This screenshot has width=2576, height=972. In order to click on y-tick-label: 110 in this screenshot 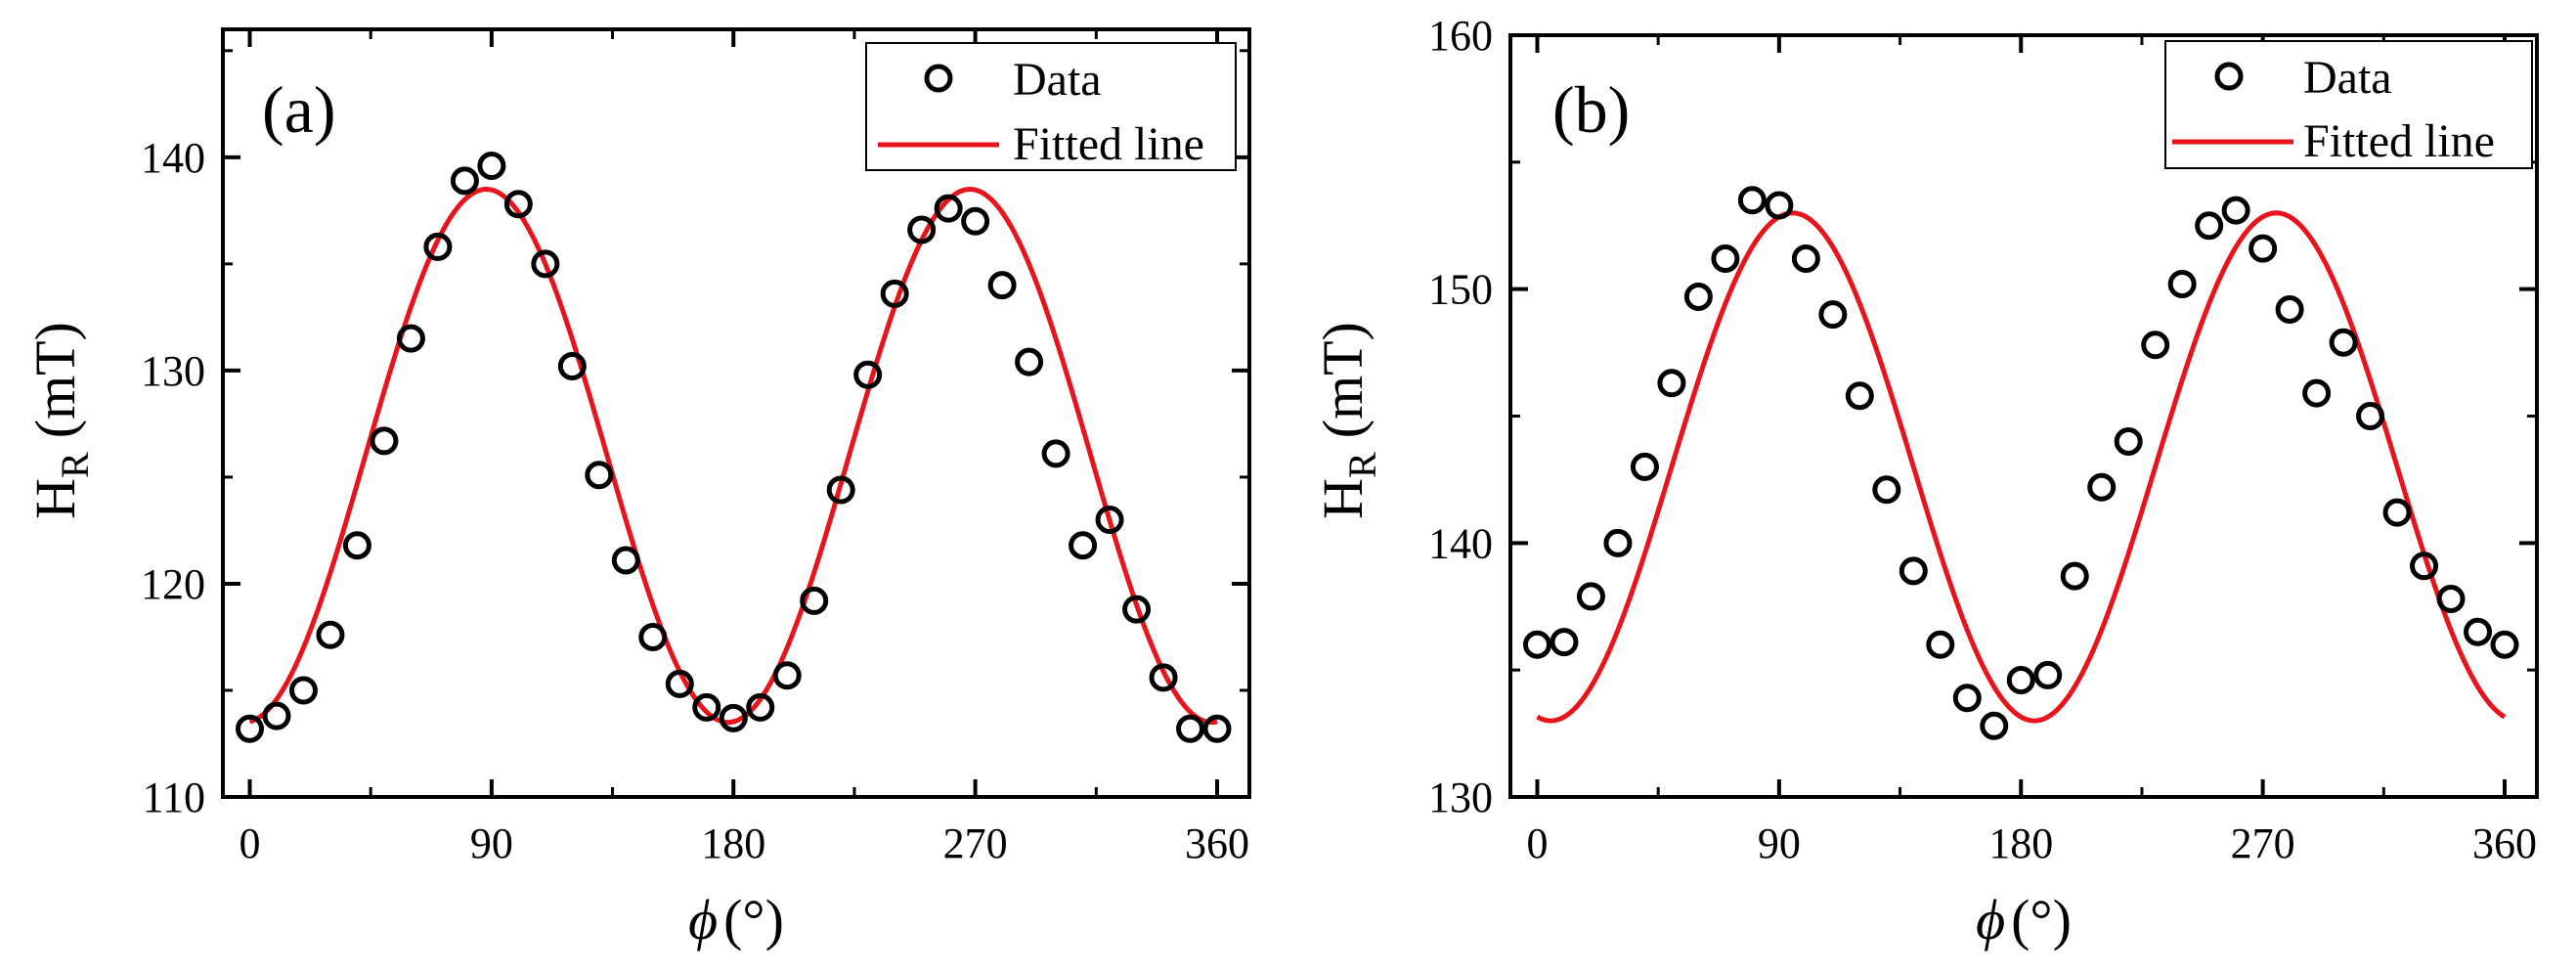, I will do `click(174, 797)`.